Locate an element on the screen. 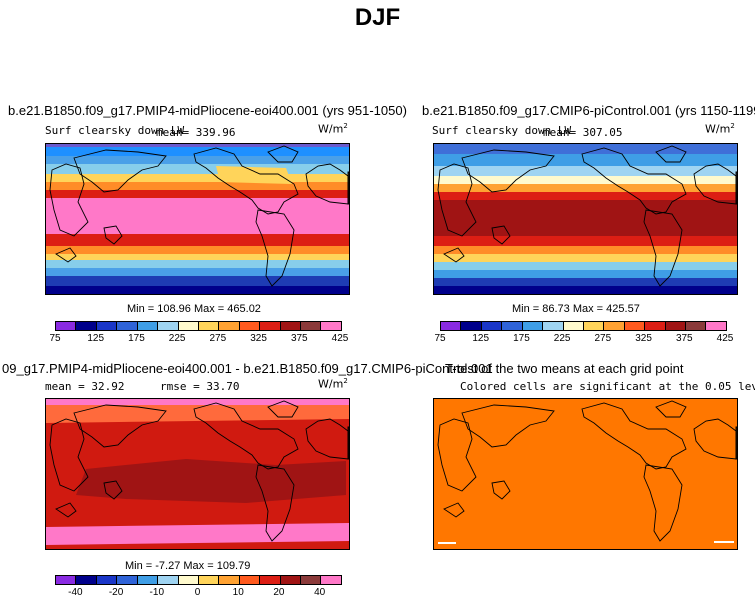 Image resolution: width=755 pixels, height=600 pixels. panel2-minmax: Min = 86.73 Max = 425.57 is located at coordinates (576, 309).